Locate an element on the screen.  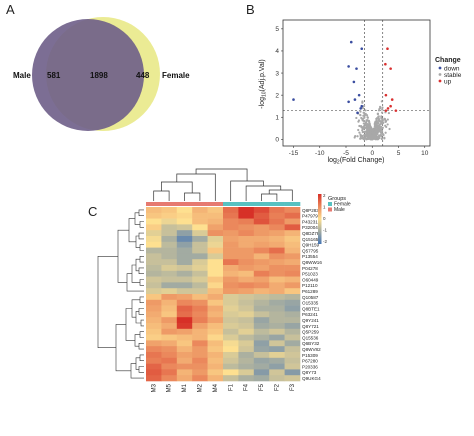
volcano-ytick-label: 0 is located at coordinates (277, 140).